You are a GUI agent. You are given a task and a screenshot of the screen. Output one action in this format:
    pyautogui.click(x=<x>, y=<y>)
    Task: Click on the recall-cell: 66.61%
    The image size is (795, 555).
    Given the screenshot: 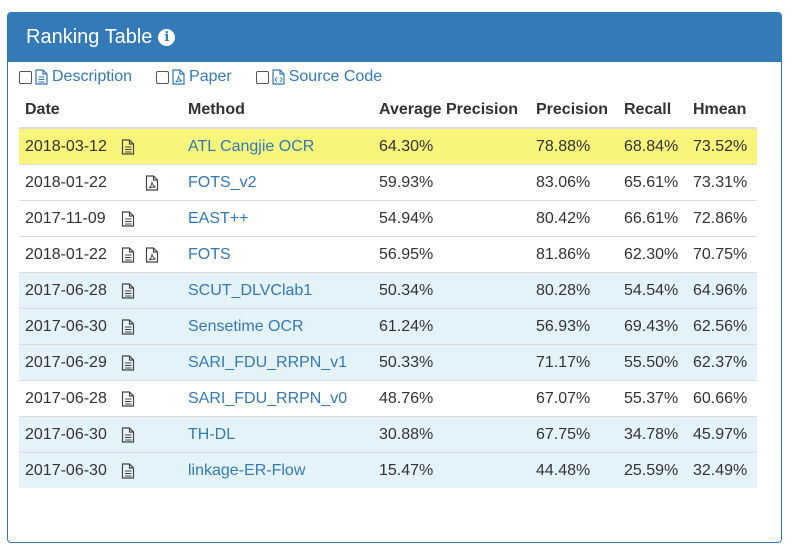 What is the action you would take?
    pyautogui.click(x=652, y=218)
    